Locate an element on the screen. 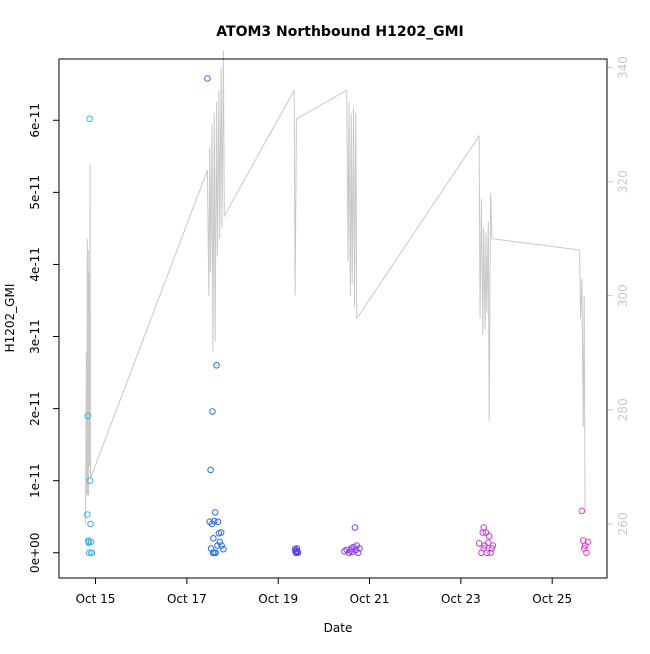  x-tick-label-4: Oct 23 is located at coordinates (461, 599).